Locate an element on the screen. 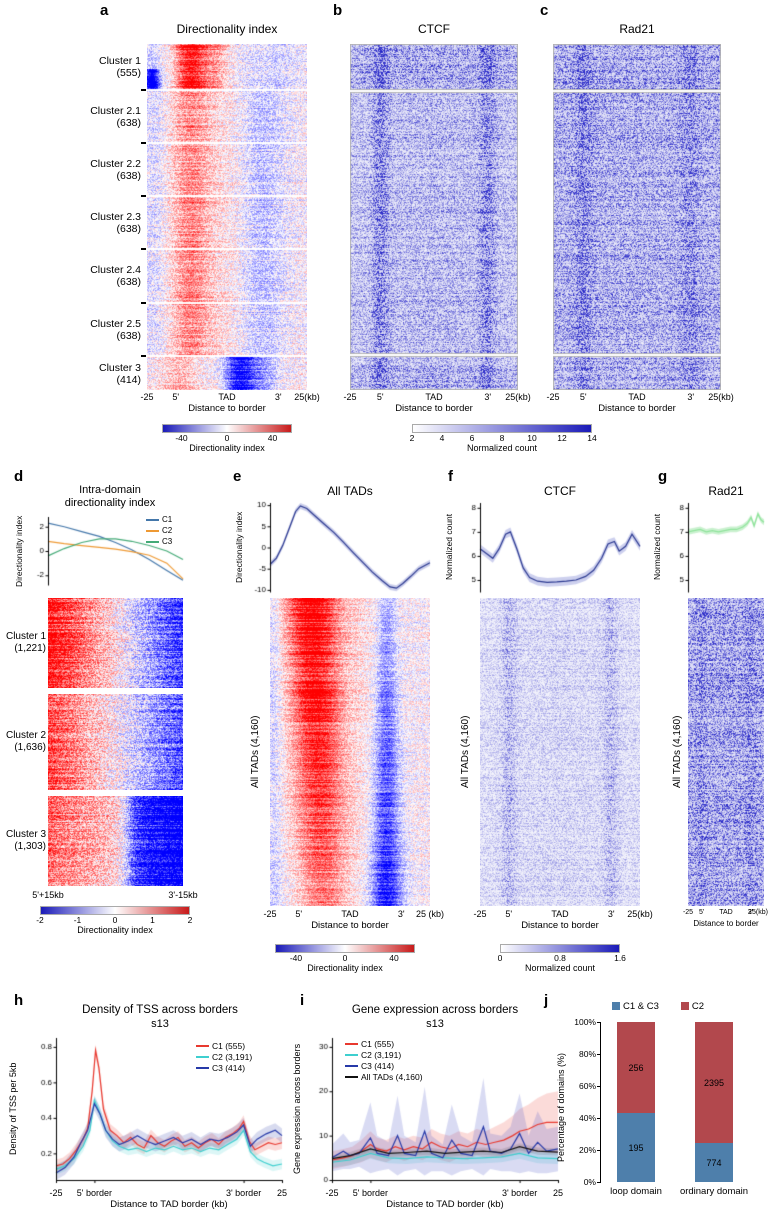 The width and height of the screenshot is (768, 1217). x-tick-label: 25 is located at coordinates (558, 1193).